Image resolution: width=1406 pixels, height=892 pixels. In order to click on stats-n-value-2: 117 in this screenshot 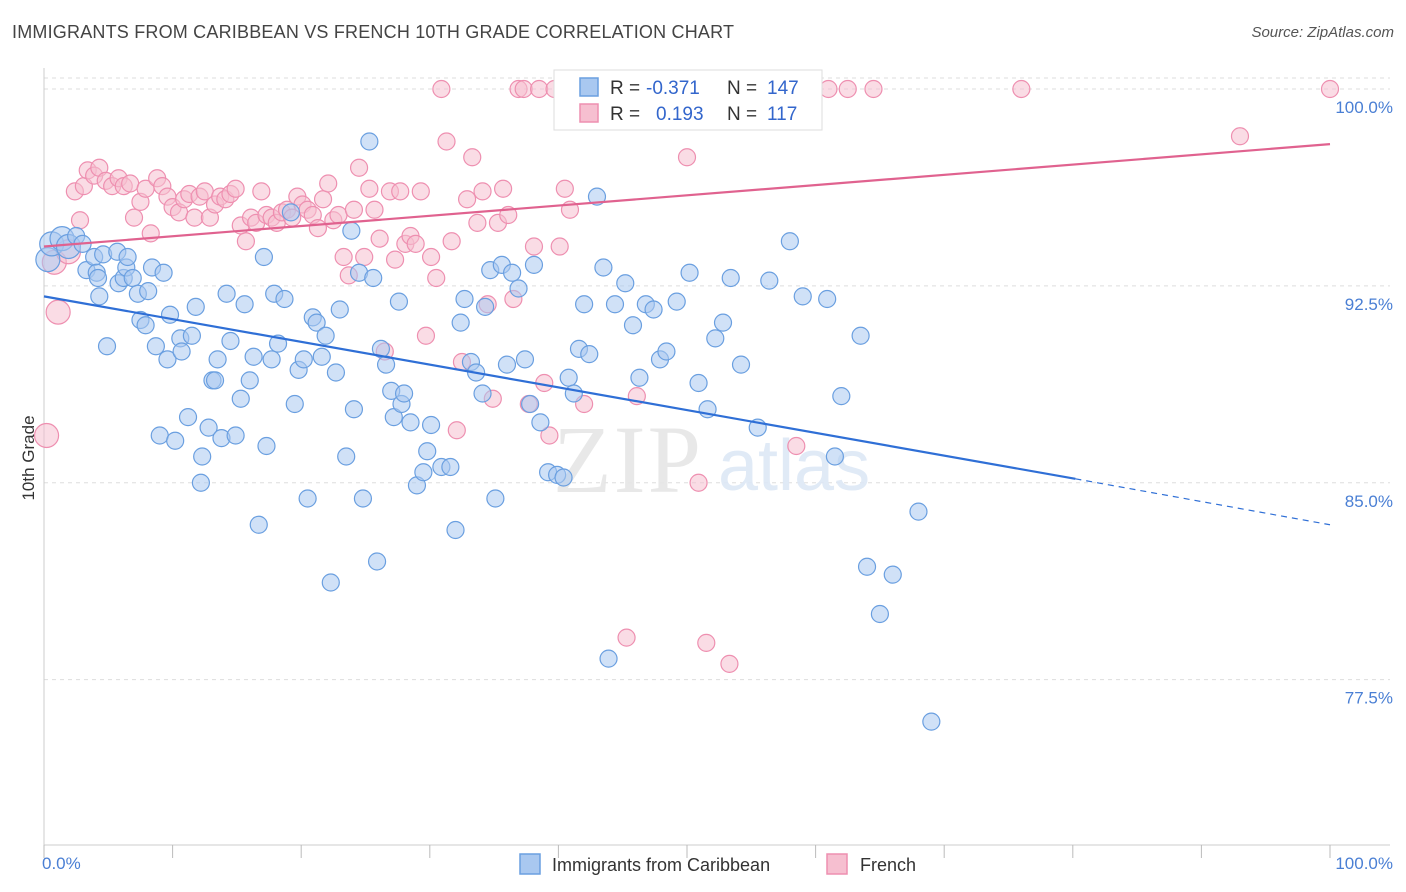, I will do `click(782, 114)`.